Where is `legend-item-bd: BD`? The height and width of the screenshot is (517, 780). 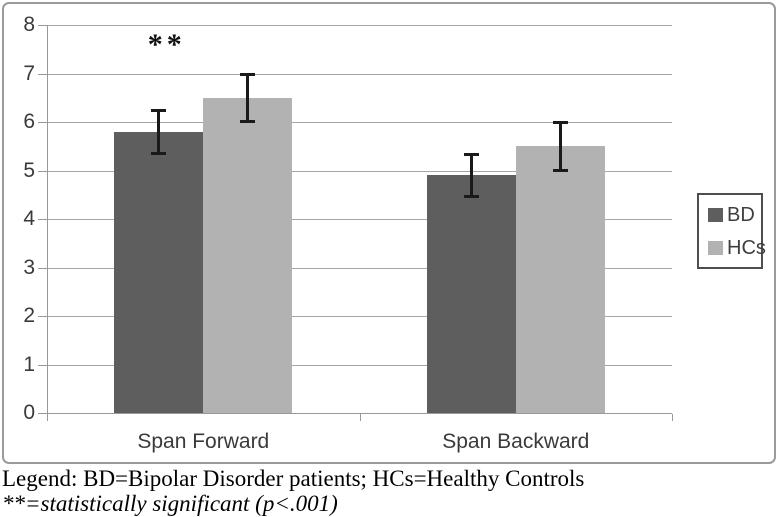 legend-item-bd: BD is located at coordinates (734, 215).